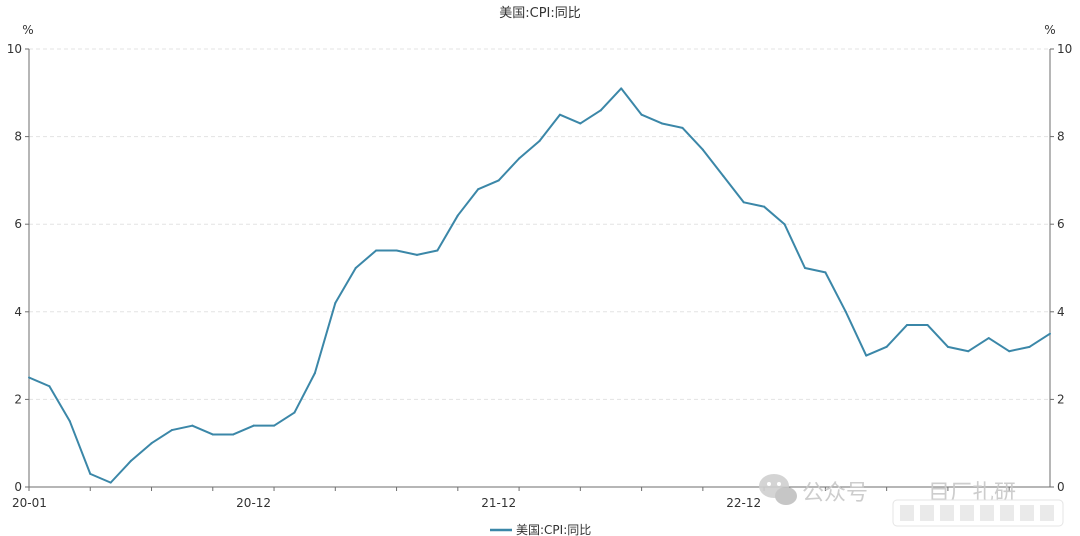 The width and height of the screenshot is (1080, 536). Describe the element at coordinates (978, 513) in the screenshot. I see `search-icon` at that location.